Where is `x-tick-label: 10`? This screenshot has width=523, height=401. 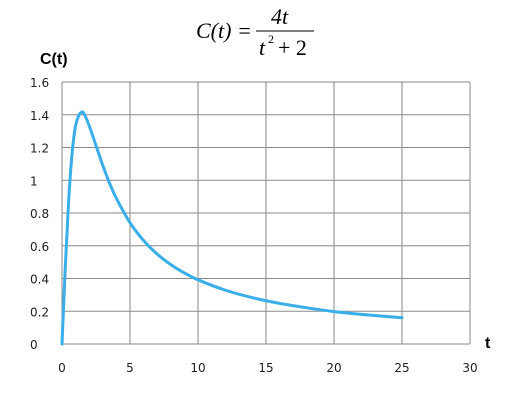 x-tick-label: 10 is located at coordinates (197, 368).